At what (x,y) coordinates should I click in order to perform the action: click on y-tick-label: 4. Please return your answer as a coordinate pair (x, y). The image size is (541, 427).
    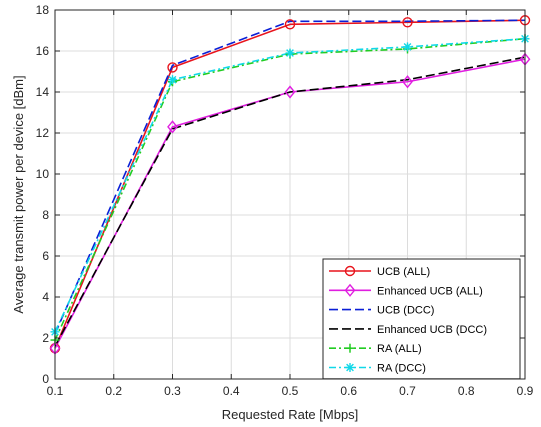
    Looking at the image, I should click on (45, 297).